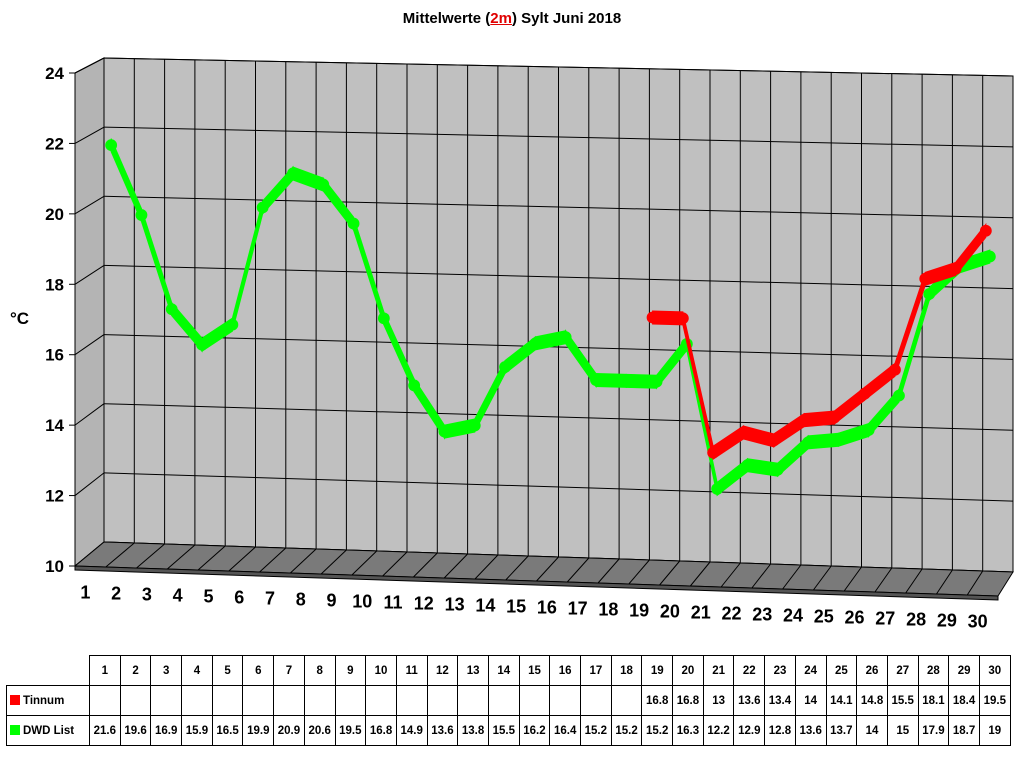 The width and height of the screenshot is (1024, 768). I want to click on table-cell: 16.2, so click(534, 730).